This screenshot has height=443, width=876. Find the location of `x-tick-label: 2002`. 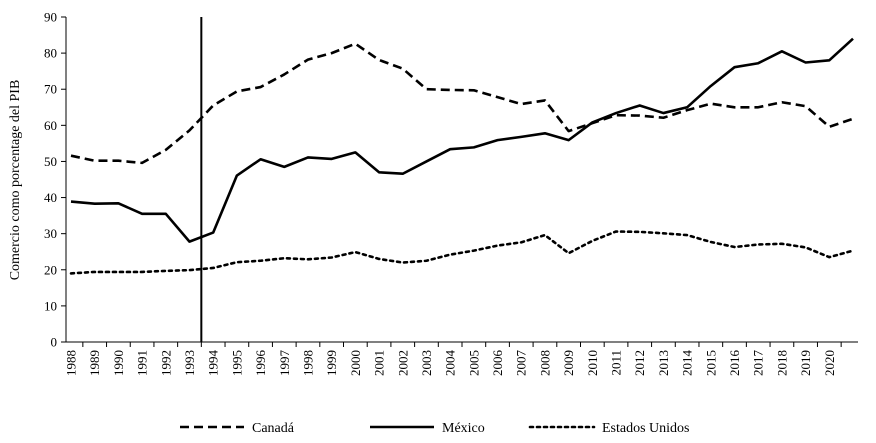

x-tick-label: 2002 is located at coordinates (402, 363).